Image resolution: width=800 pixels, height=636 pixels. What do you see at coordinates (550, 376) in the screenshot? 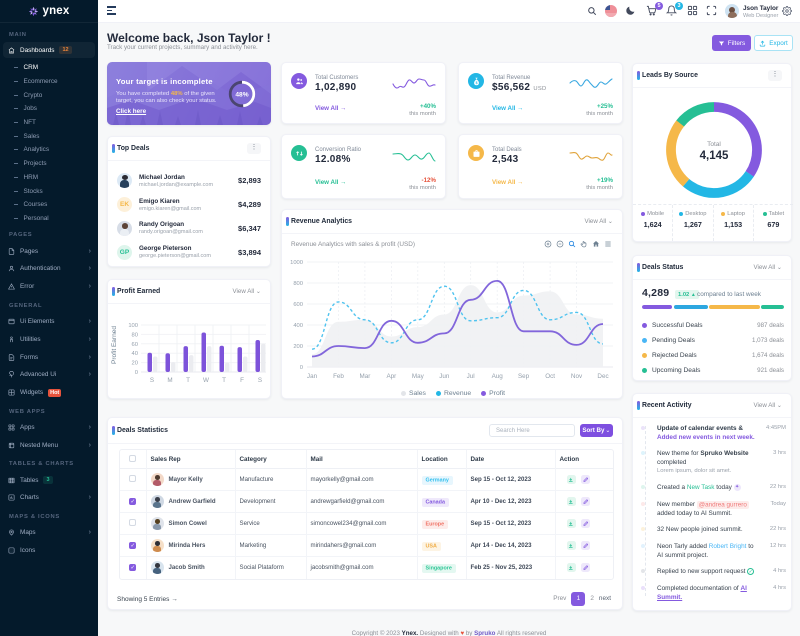
I see `svg-text: Oct` at bounding box center [550, 376].